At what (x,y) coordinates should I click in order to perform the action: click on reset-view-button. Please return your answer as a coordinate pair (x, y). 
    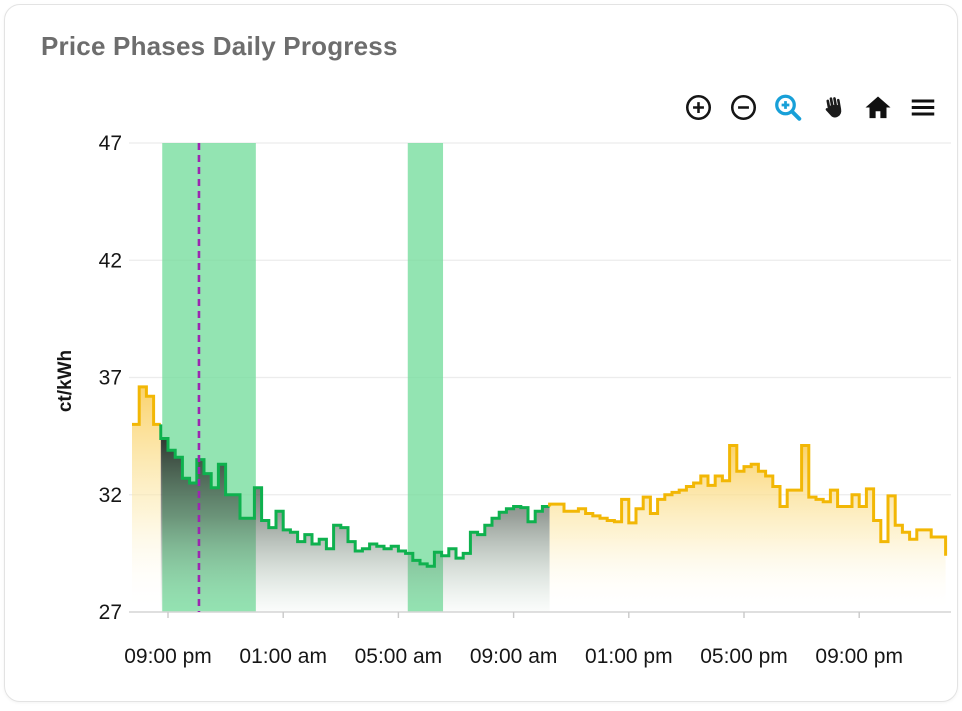
    Looking at the image, I should click on (878, 107).